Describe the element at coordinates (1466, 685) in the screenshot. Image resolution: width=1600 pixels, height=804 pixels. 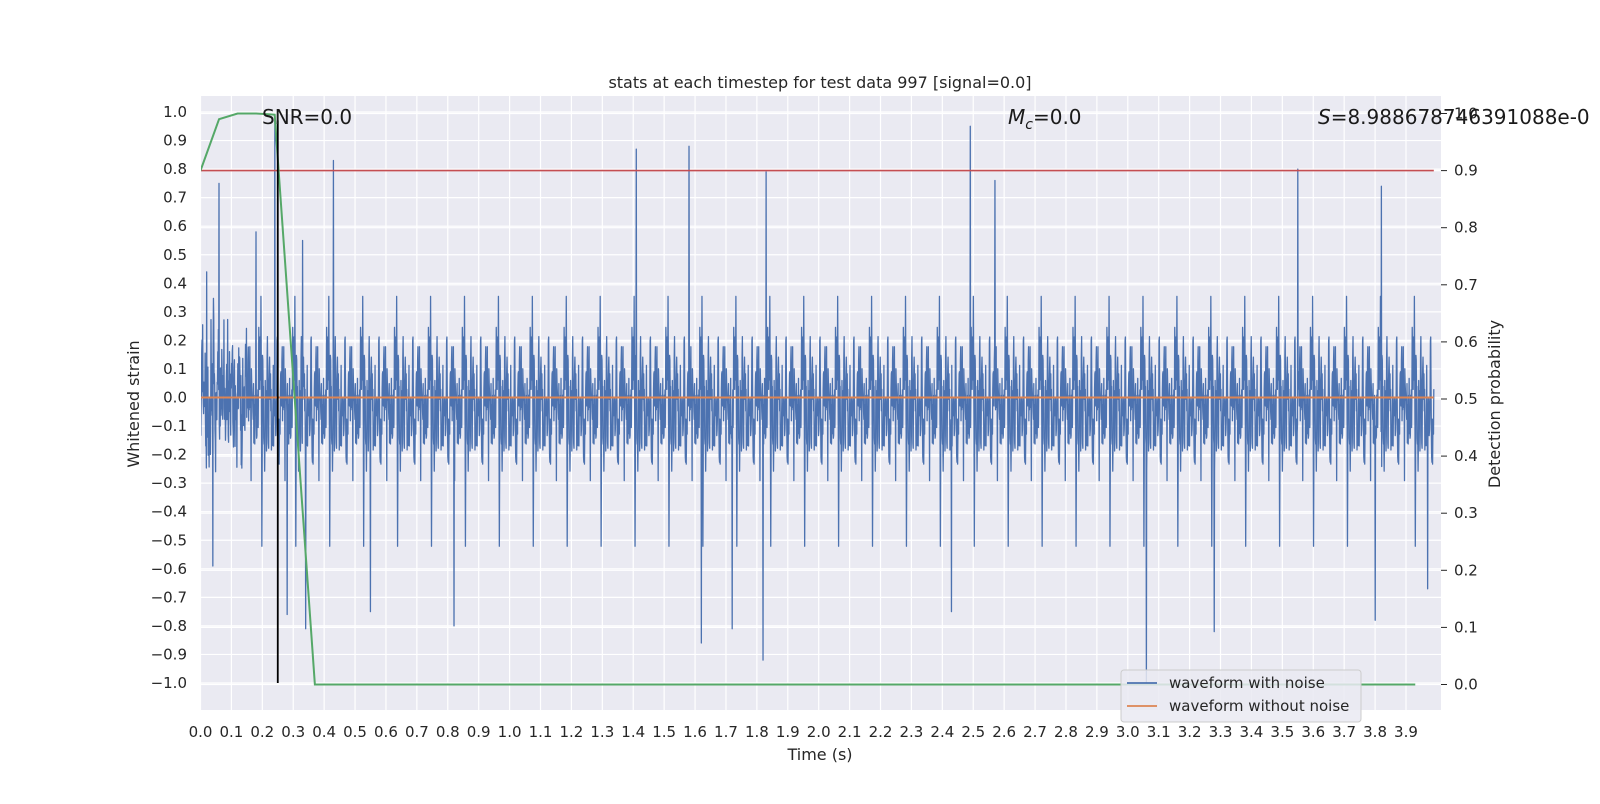
I see `y-tick-label-right: 0.0` at that location.